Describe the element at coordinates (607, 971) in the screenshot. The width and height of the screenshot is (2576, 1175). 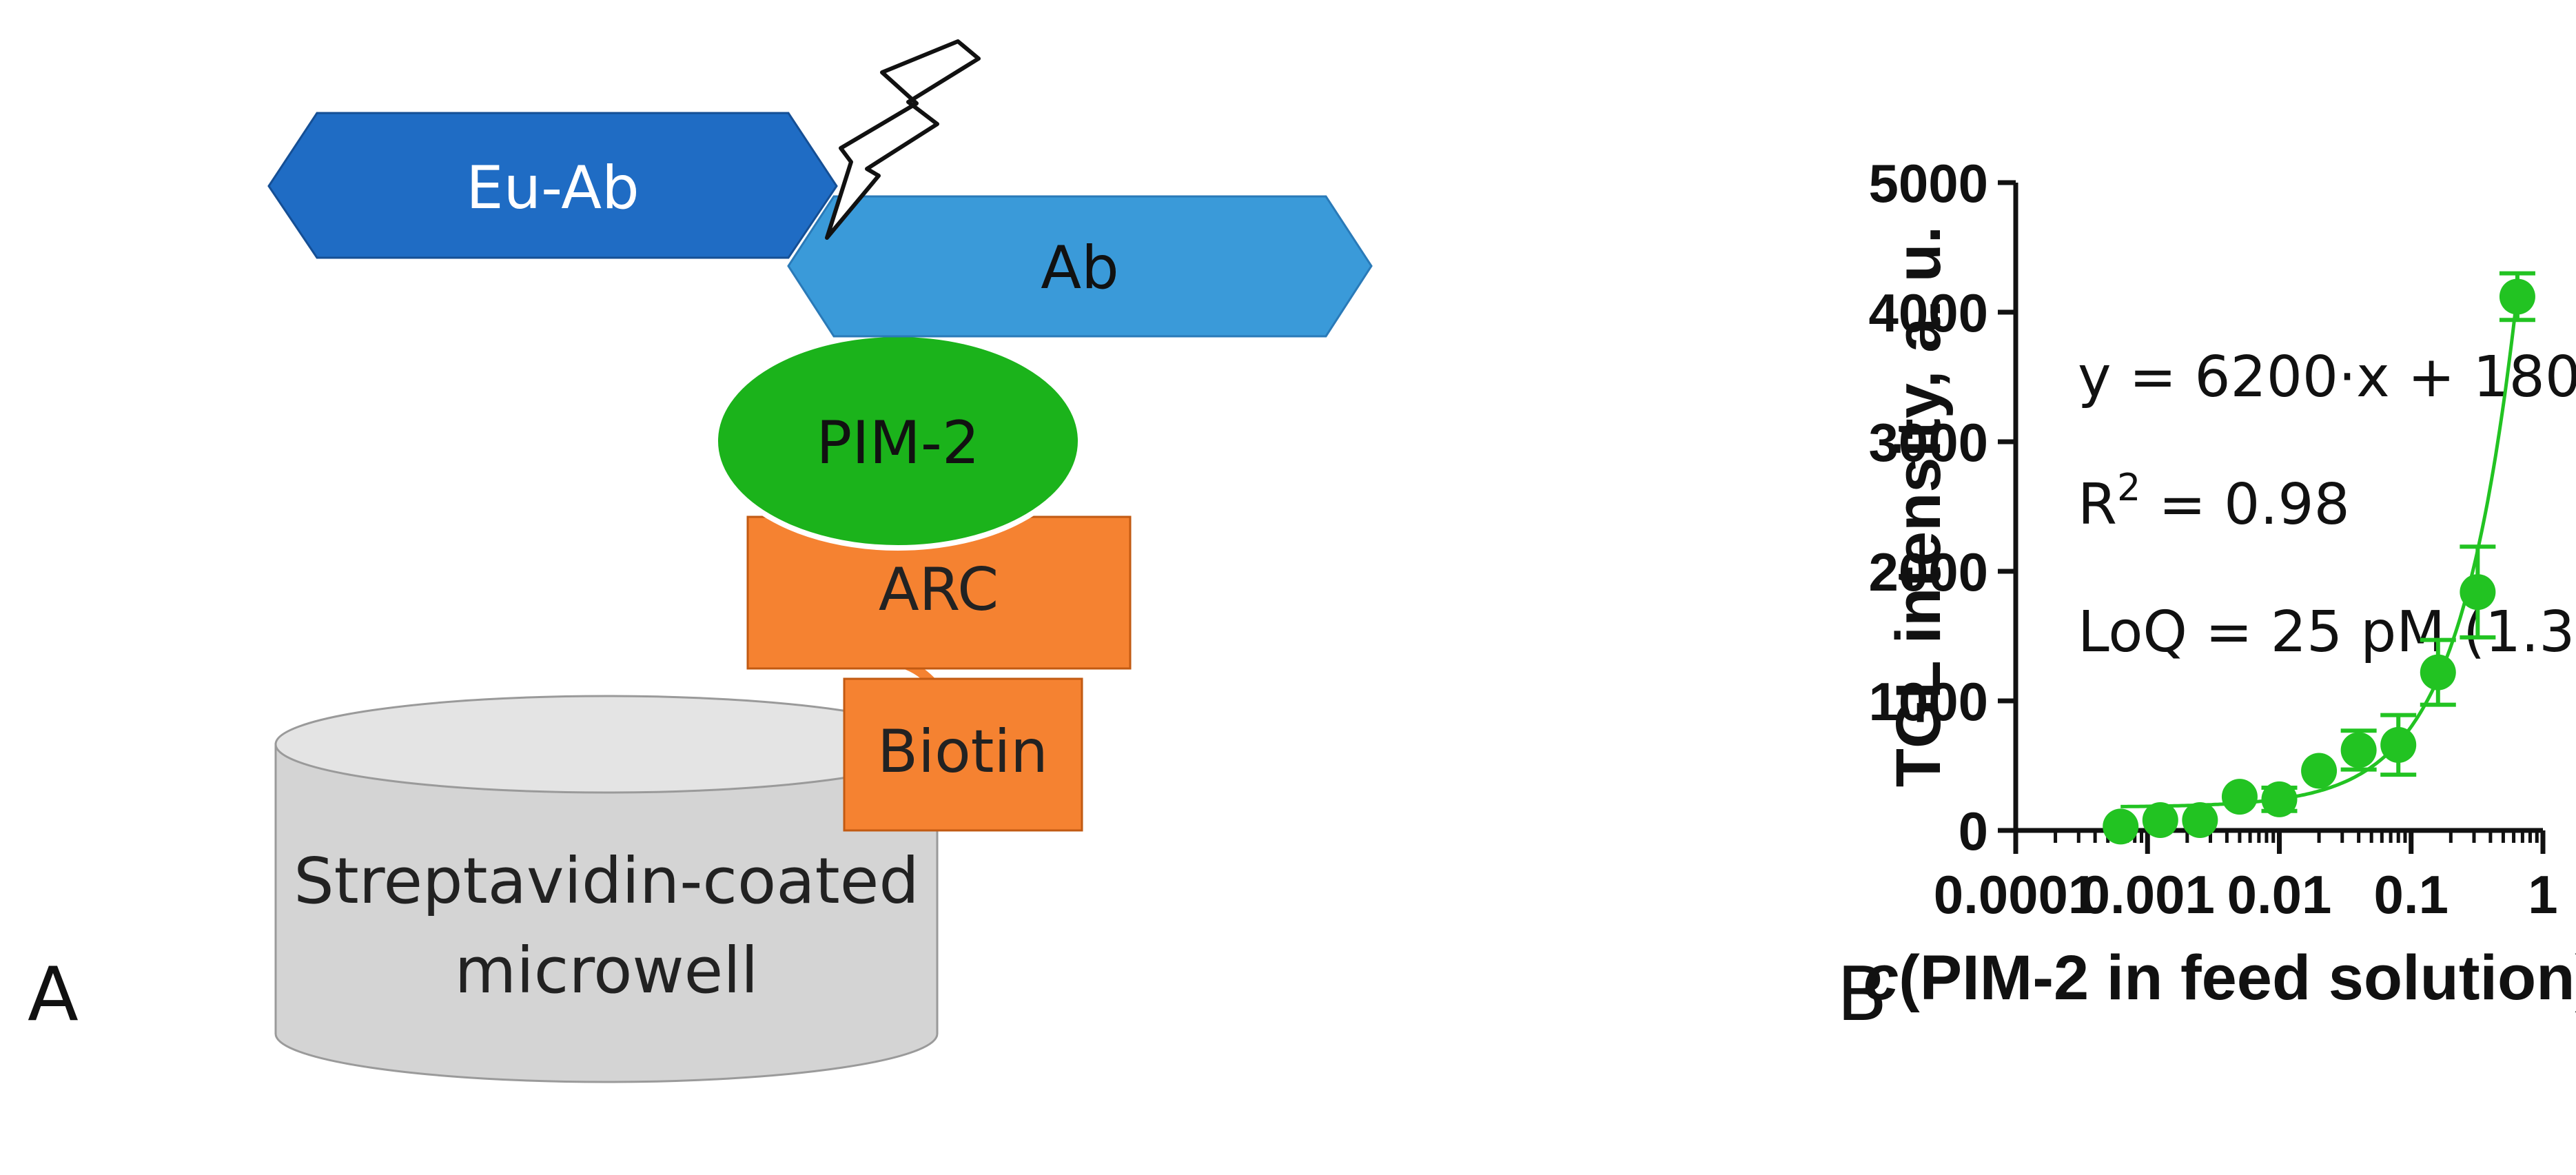
I see `well-label-line2: microwell` at that location.